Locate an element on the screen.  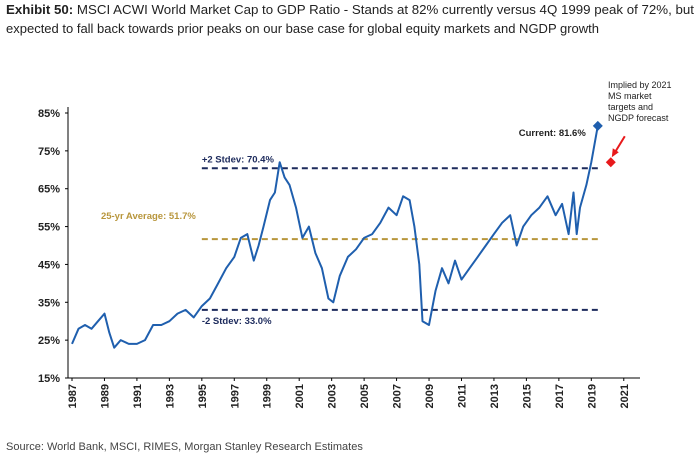
x-tick-label: 1995 is located at coordinates (203, 396).